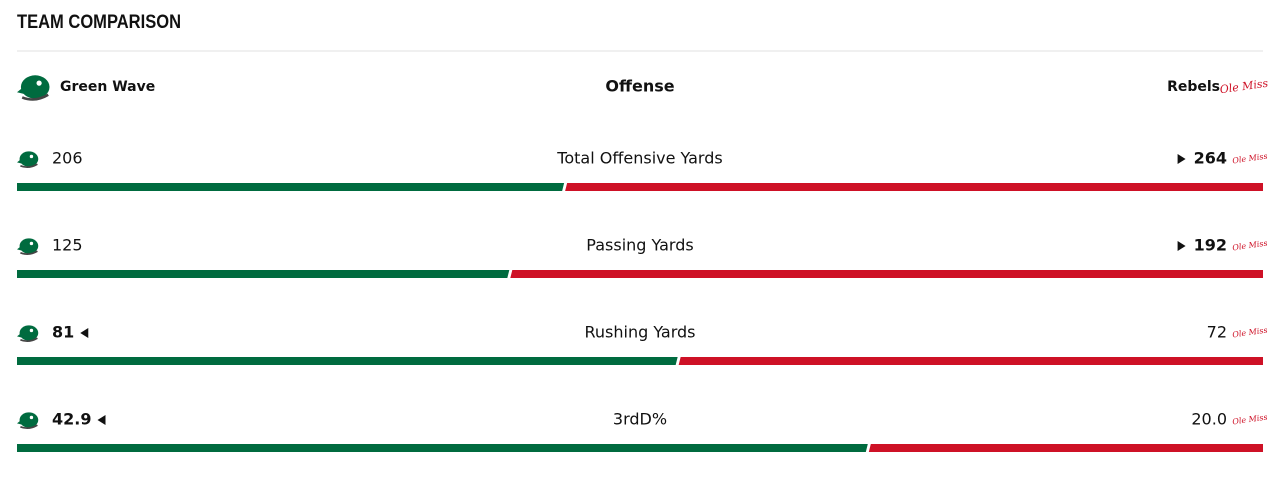 This screenshot has height=478, width=1280. What do you see at coordinates (63, 332) in the screenshot?
I see `home-value: 81` at bounding box center [63, 332].